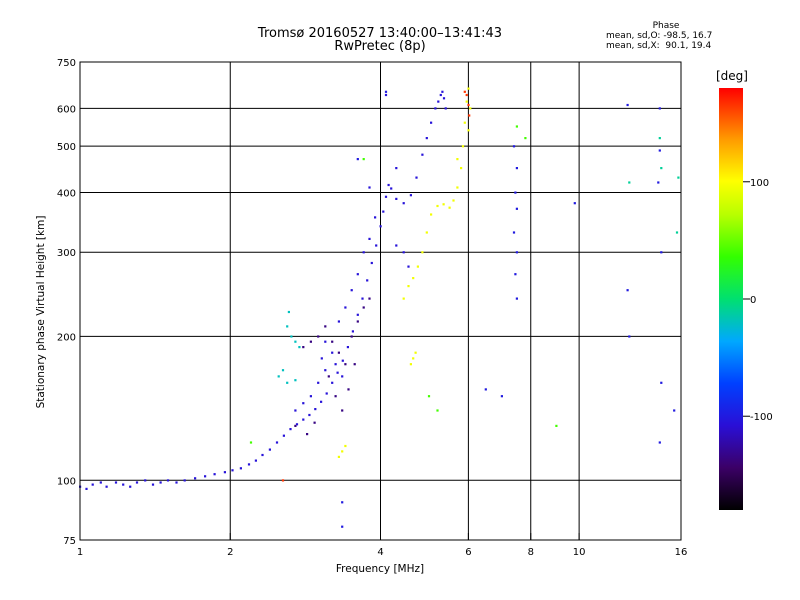 This screenshot has height=600, width=800. What do you see at coordinates (659, 46) in the screenshot?
I see `phase-stats-x-mode: mean, sd,X: 90.1, 19.4` at bounding box center [659, 46].